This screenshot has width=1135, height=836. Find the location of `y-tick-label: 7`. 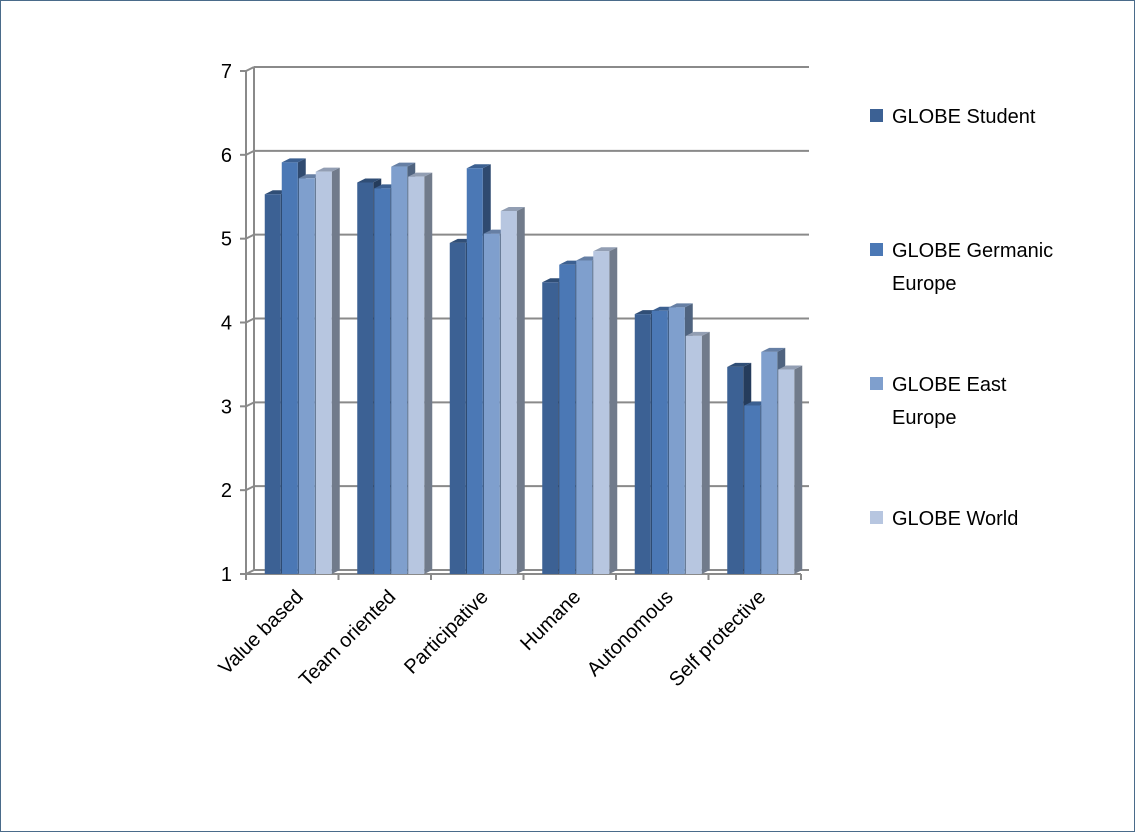

y-tick-label: 7 is located at coordinates (226, 72).